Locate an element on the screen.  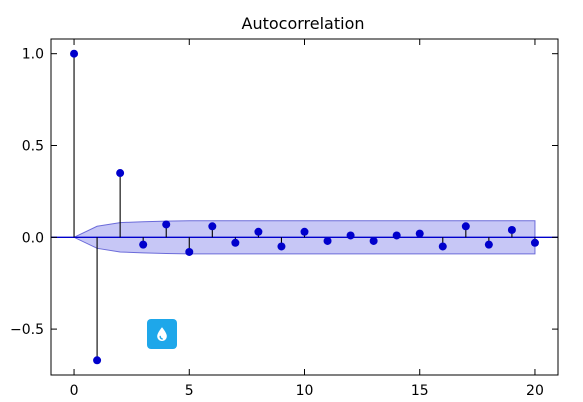
x-tick-label: 20 is located at coordinates (535, 391).